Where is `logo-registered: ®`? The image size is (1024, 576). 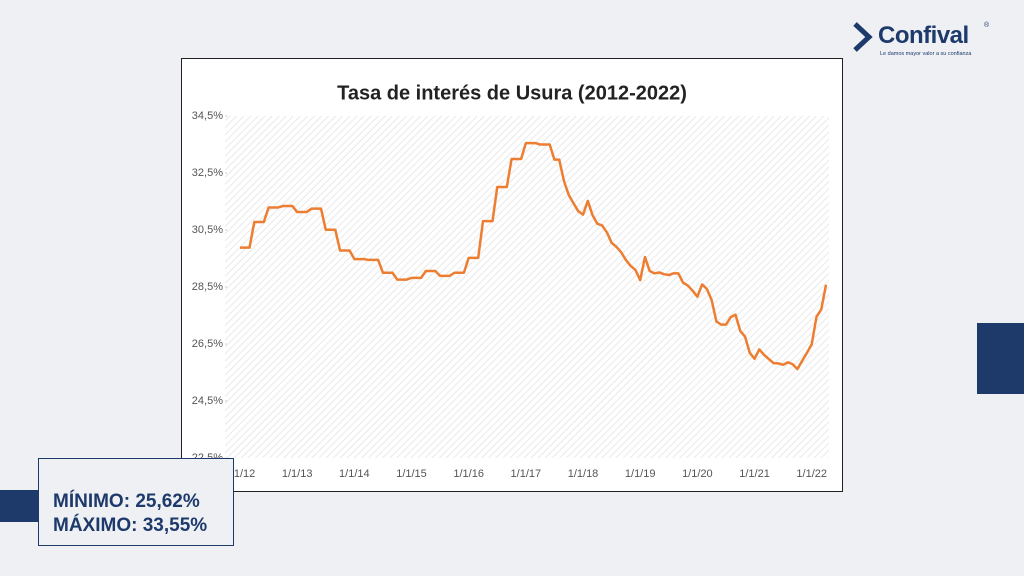 logo-registered: ® is located at coordinates (987, 25).